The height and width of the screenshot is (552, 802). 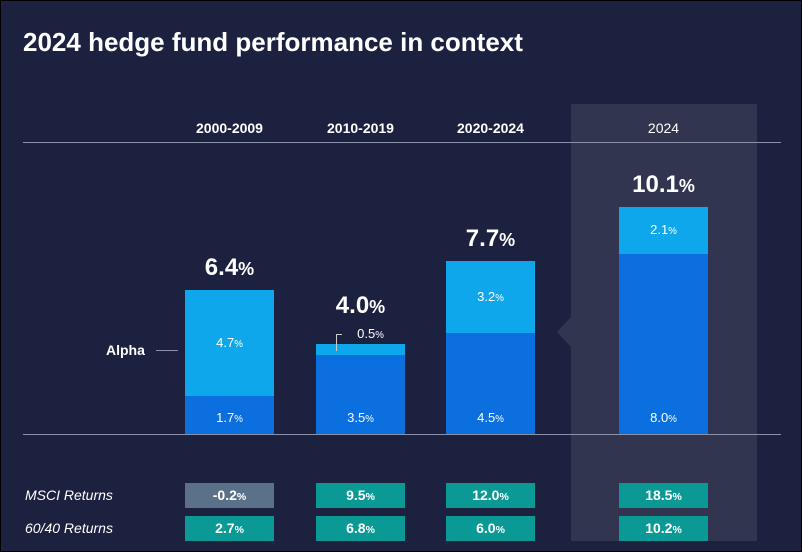 I want to click on column-header: 2000-2009, so click(x=229, y=128).